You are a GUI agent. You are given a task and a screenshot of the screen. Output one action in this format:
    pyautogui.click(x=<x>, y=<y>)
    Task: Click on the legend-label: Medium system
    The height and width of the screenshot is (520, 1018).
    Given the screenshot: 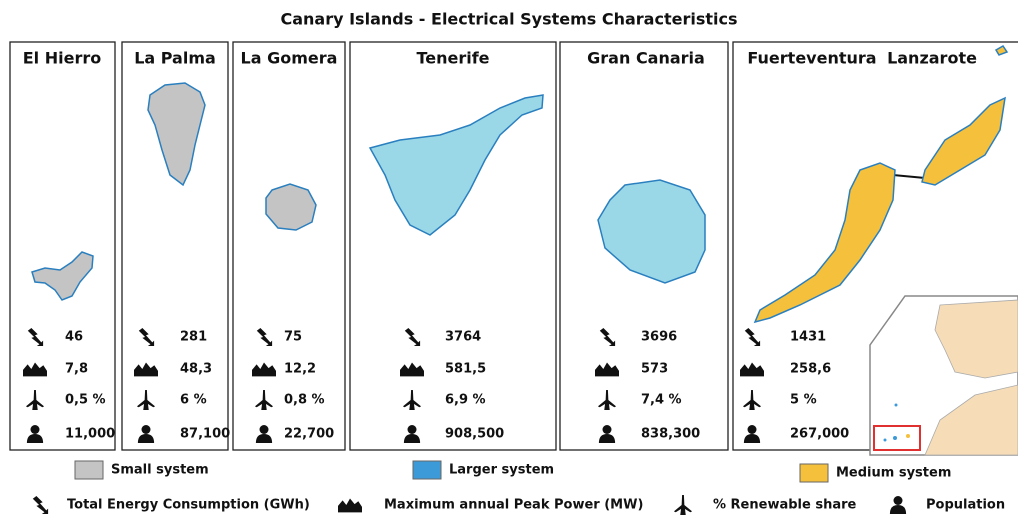 What is the action you would take?
    pyautogui.click(x=893, y=473)
    